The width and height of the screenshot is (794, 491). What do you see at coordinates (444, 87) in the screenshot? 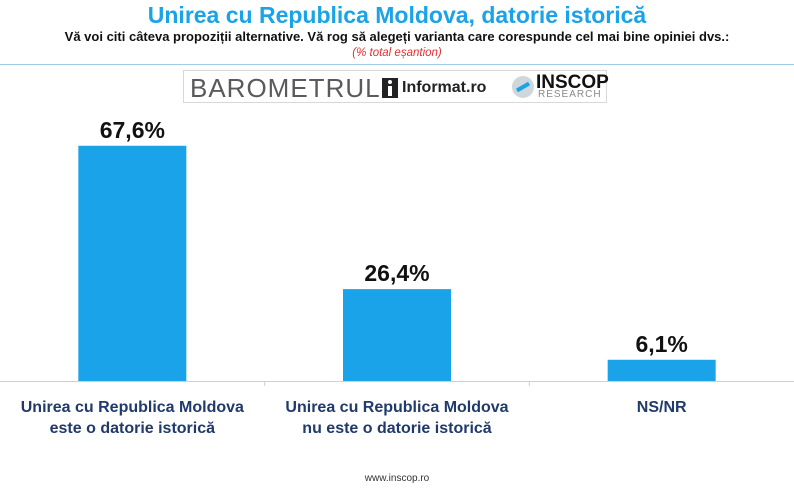
I see `informat-logo-text: Informat.ro` at bounding box center [444, 87].